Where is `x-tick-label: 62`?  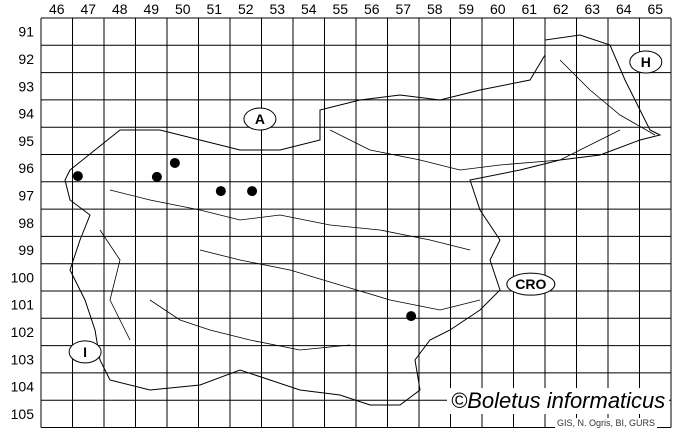
x-tick-label: 62 is located at coordinates (561, 9).